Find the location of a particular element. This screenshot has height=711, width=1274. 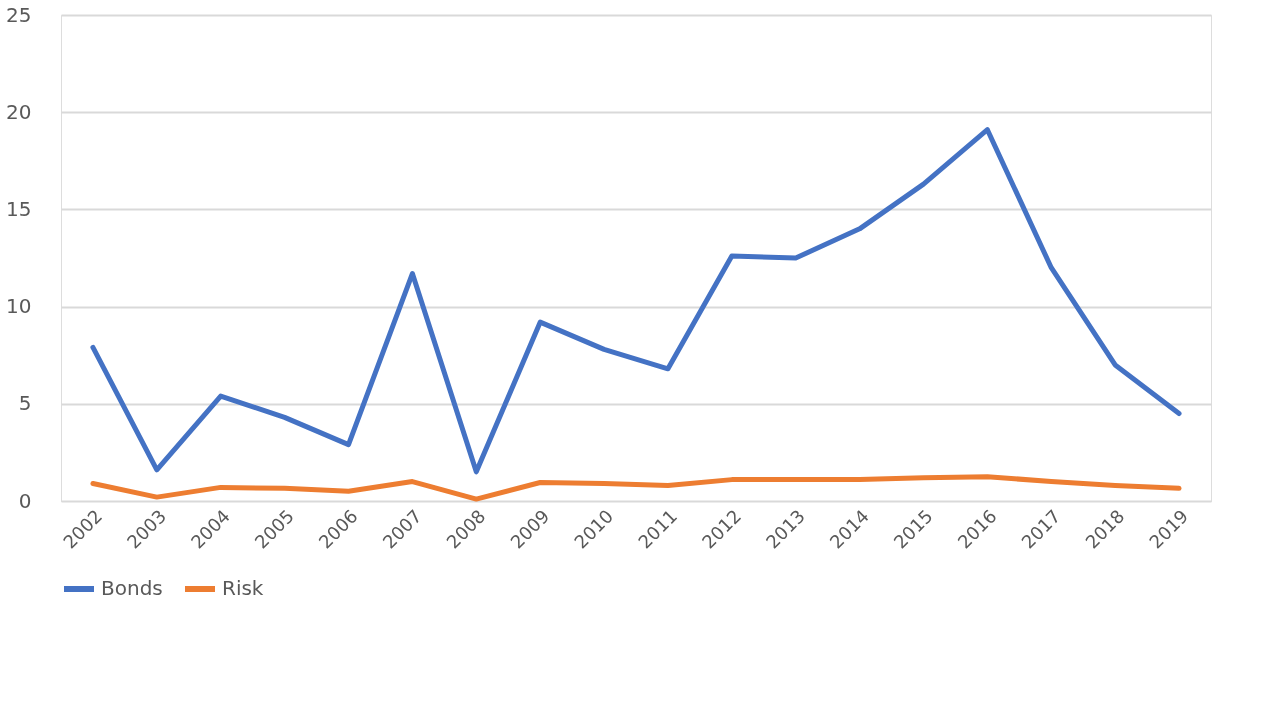

y-tick-label: 0 is located at coordinates (25, 500).